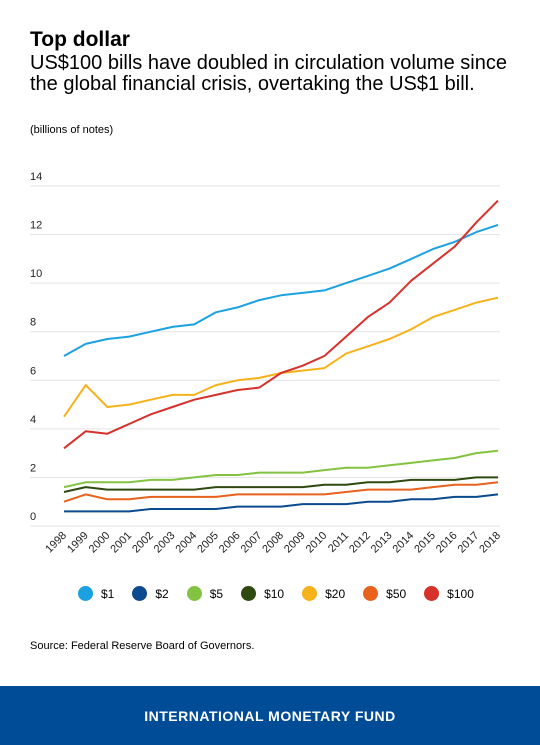 This screenshot has width=540, height=745. I want to click on x-tick-label: 2012, so click(360, 543).